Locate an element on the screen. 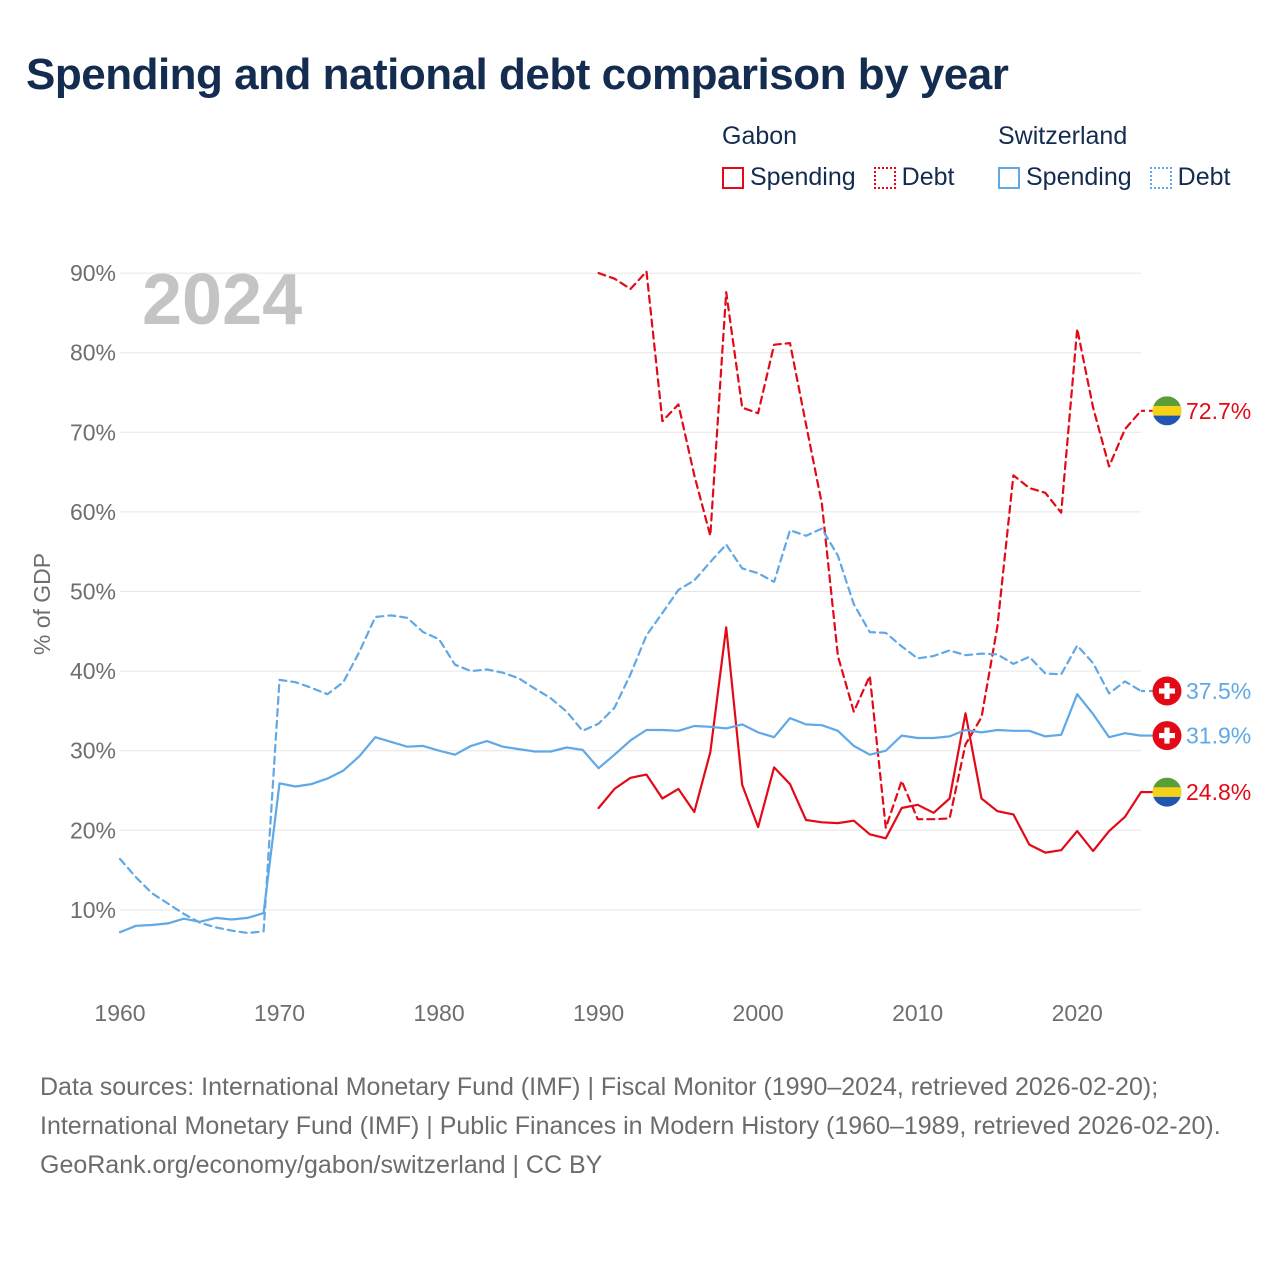  x-tick-label: 1960 is located at coordinates (119, 1013).